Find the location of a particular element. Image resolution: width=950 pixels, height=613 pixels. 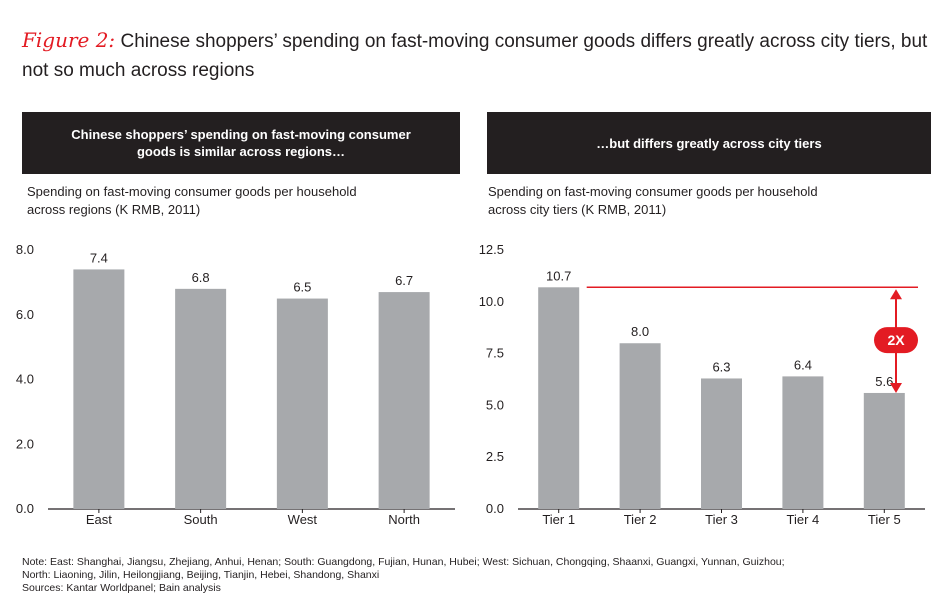

tier-value-label: 6.4 is located at coordinates (803, 364).